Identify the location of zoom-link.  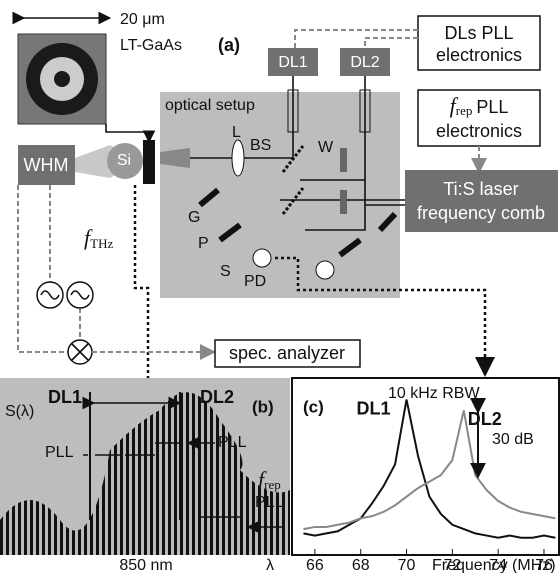
(130, 134).